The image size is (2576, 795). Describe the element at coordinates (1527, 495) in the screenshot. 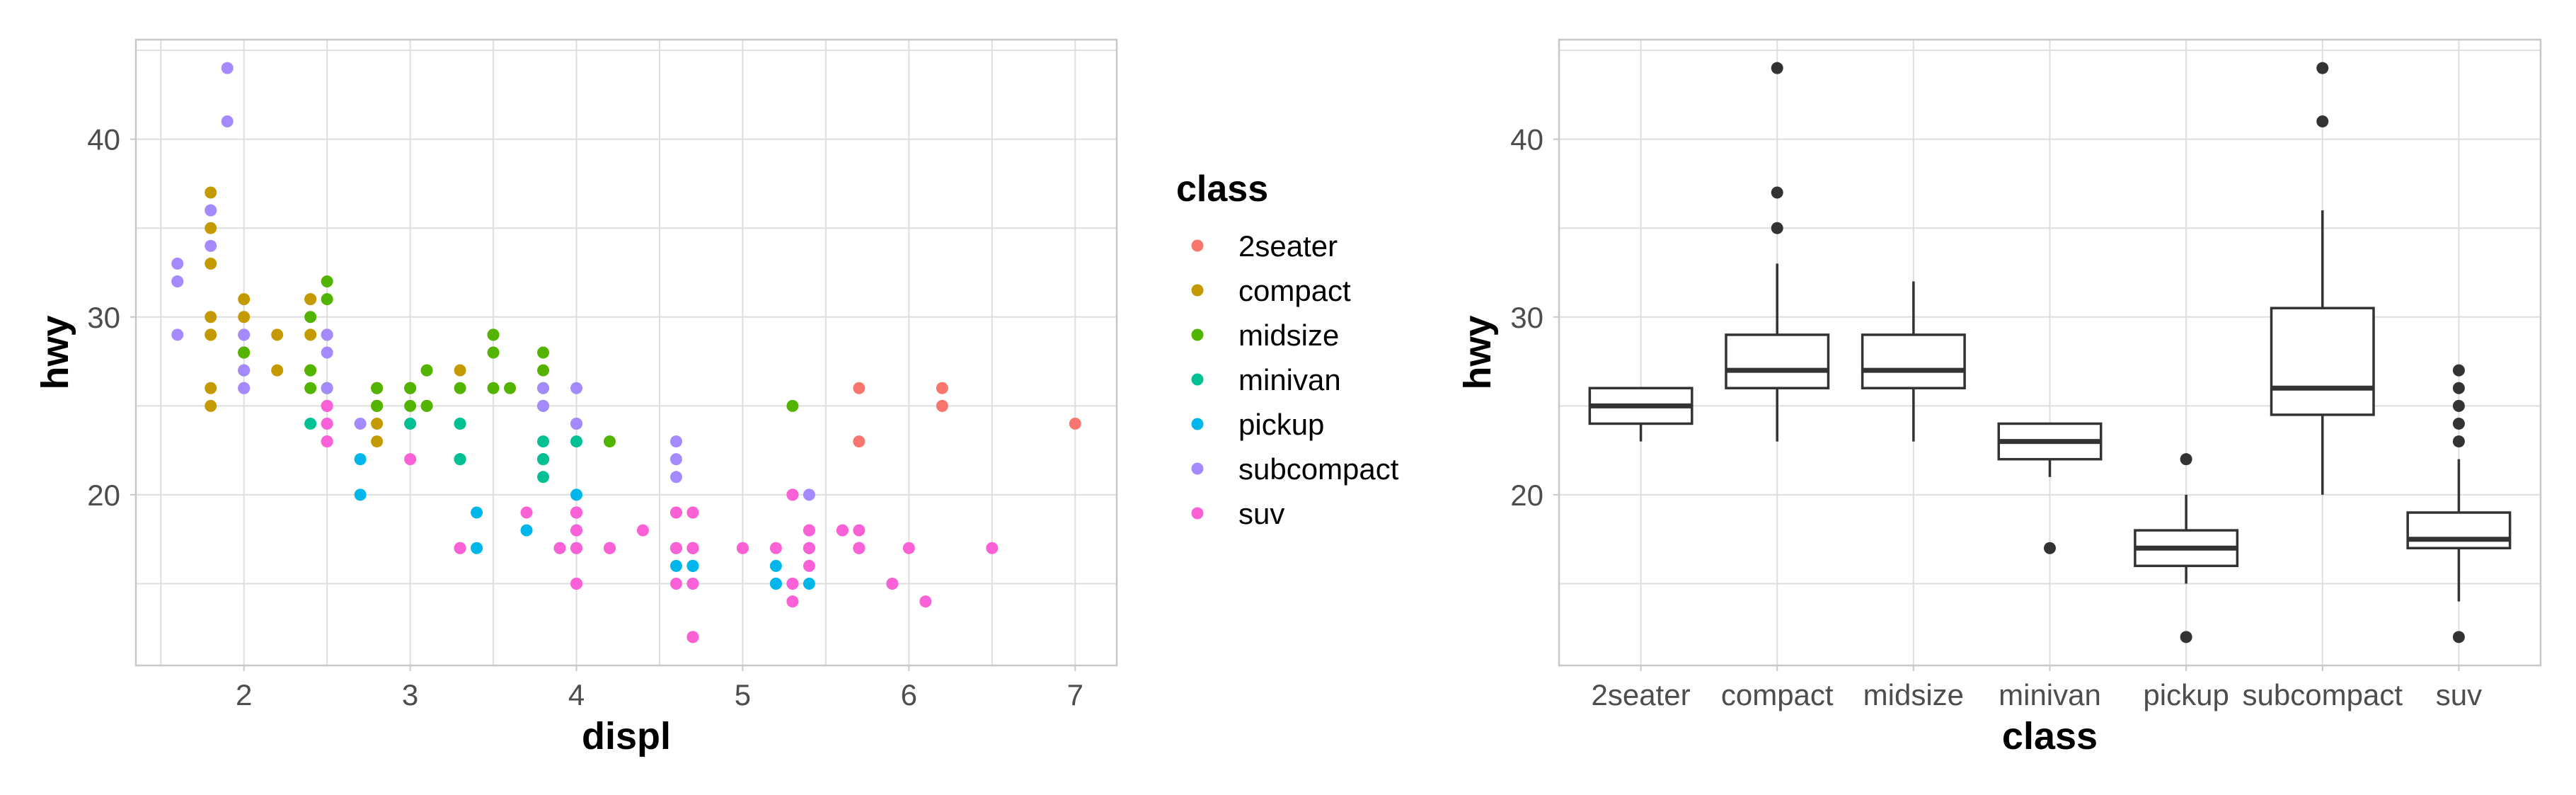

I see `boxplot-y-tick-label: 20` at that location.